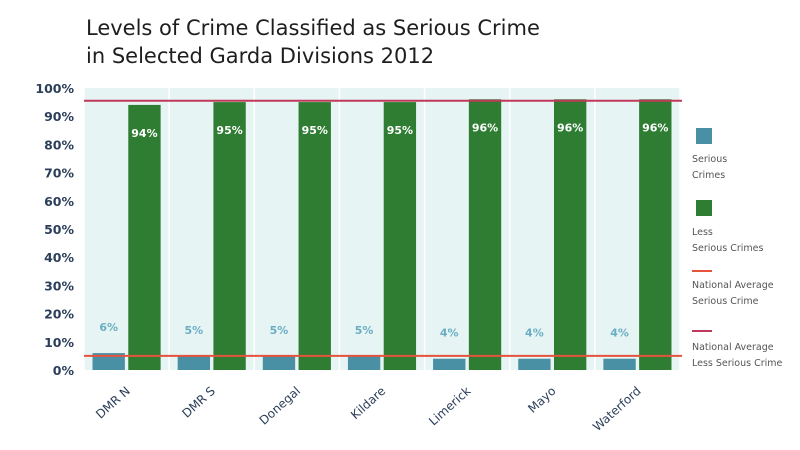 Image resolution: width=800 pixels, height=450 pixels. I want to click on data-label-less-serious-crimes: 94%, so click(144, 133).